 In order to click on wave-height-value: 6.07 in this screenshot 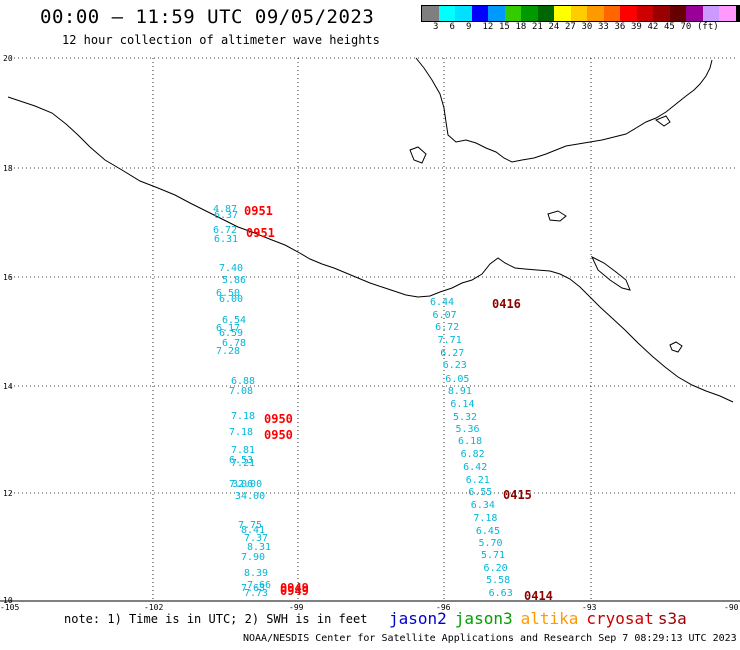, I will do `click(445, 315)`.